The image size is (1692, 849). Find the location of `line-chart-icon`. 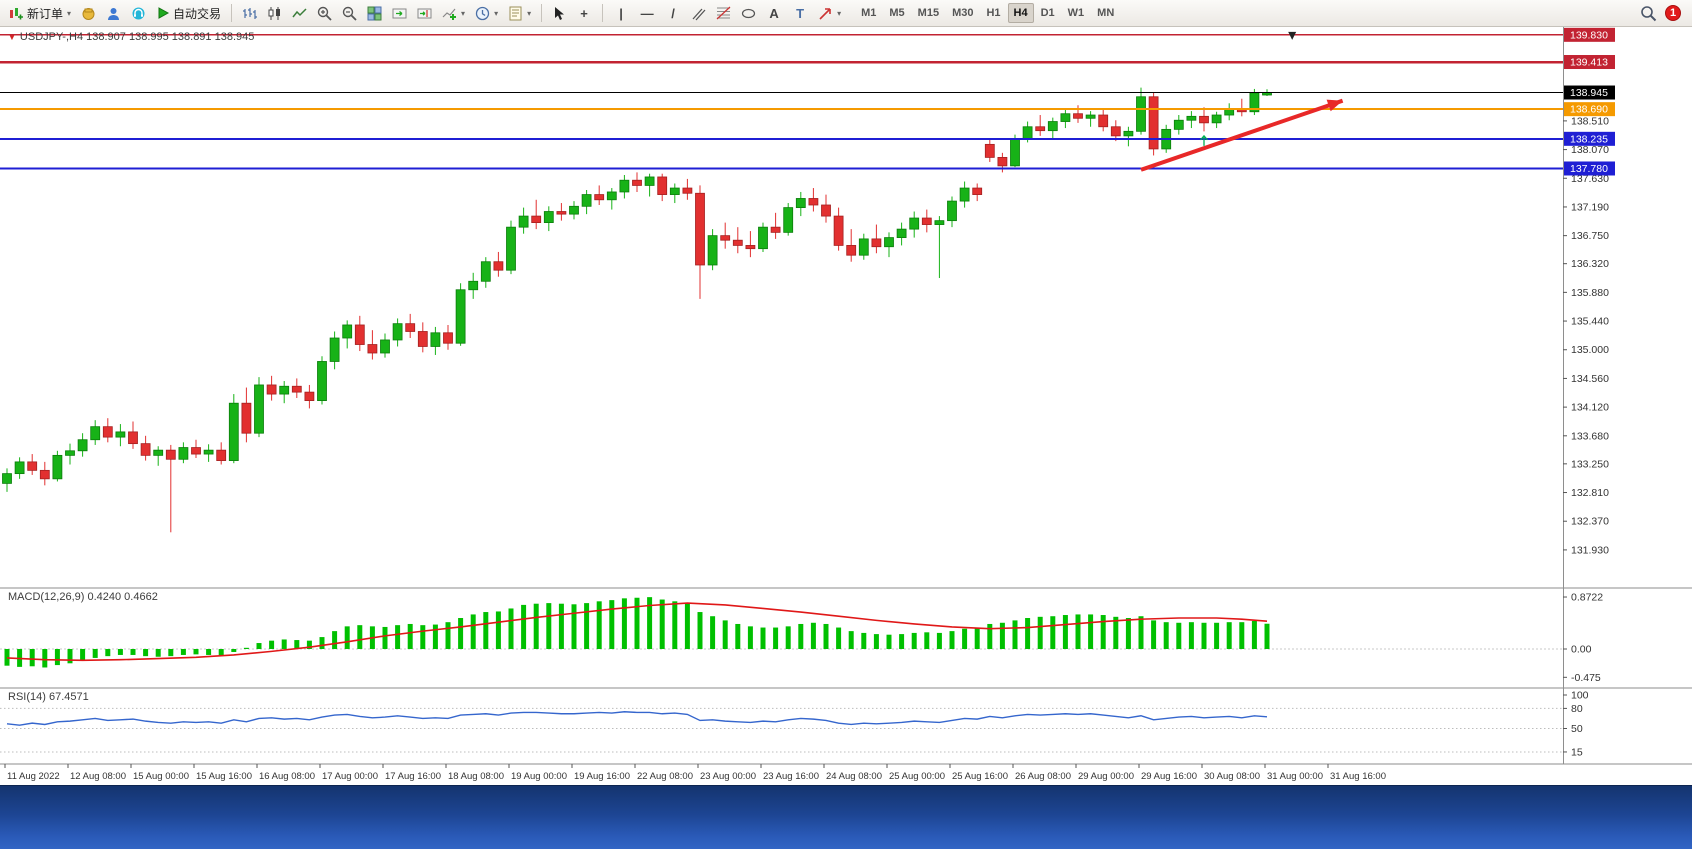

line-chart-icon is located at coordinates (299, 12).